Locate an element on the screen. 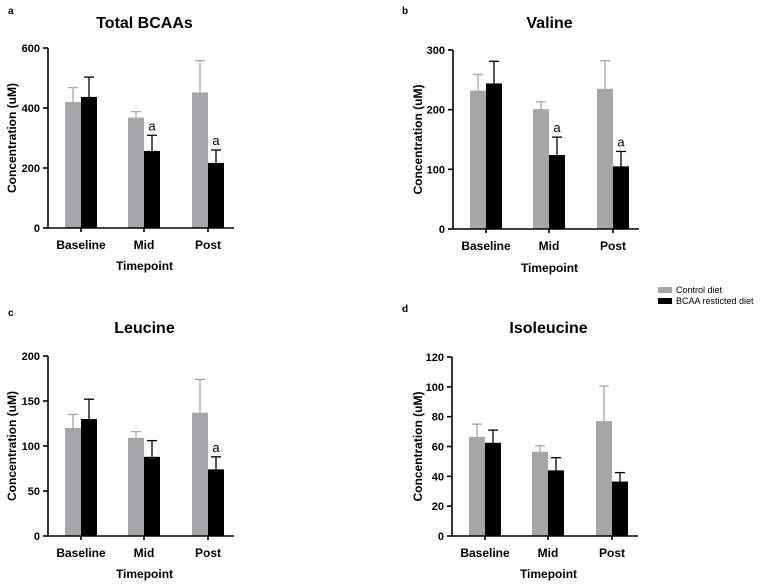 Image resolution: width=783 pixels, height=586 pixels. chart-title: Leucine is located at coordinates (144, 328).